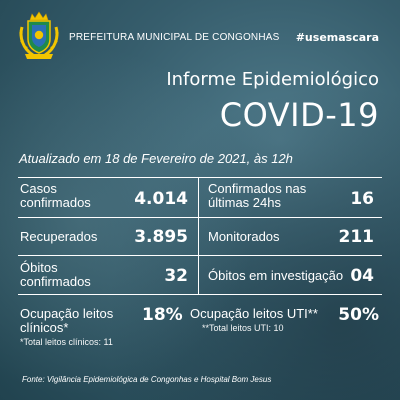 This screenshot has width=400, height=400. I want to click on last24-label-line2: últimas 24hs, so click(244, 202).